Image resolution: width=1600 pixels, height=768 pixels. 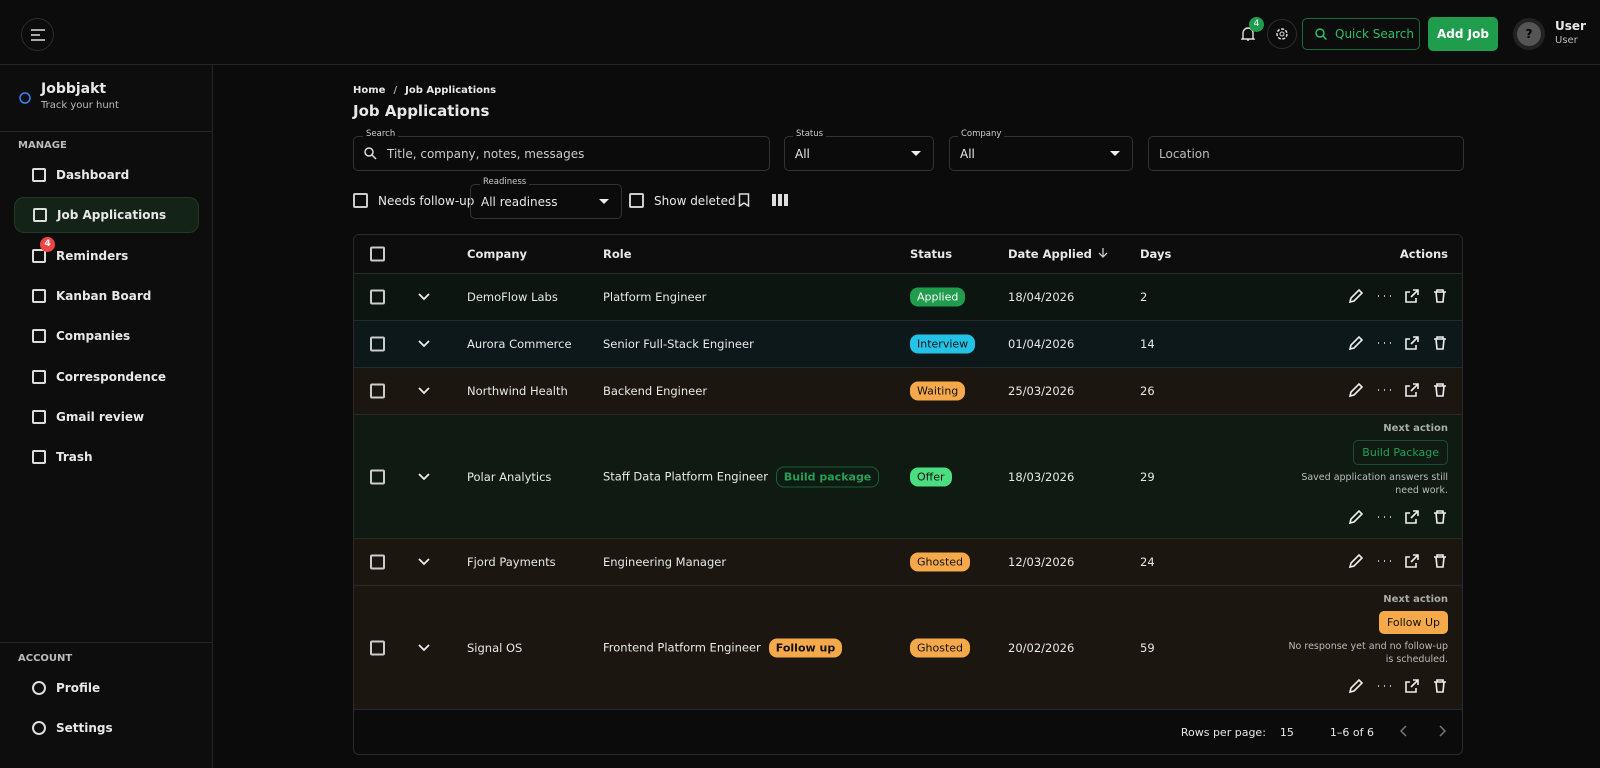 What do you see at coordinates (512, 297) in the screenshot?
I see `company: DemoFlow Labs` at bounding box center [512, 297].